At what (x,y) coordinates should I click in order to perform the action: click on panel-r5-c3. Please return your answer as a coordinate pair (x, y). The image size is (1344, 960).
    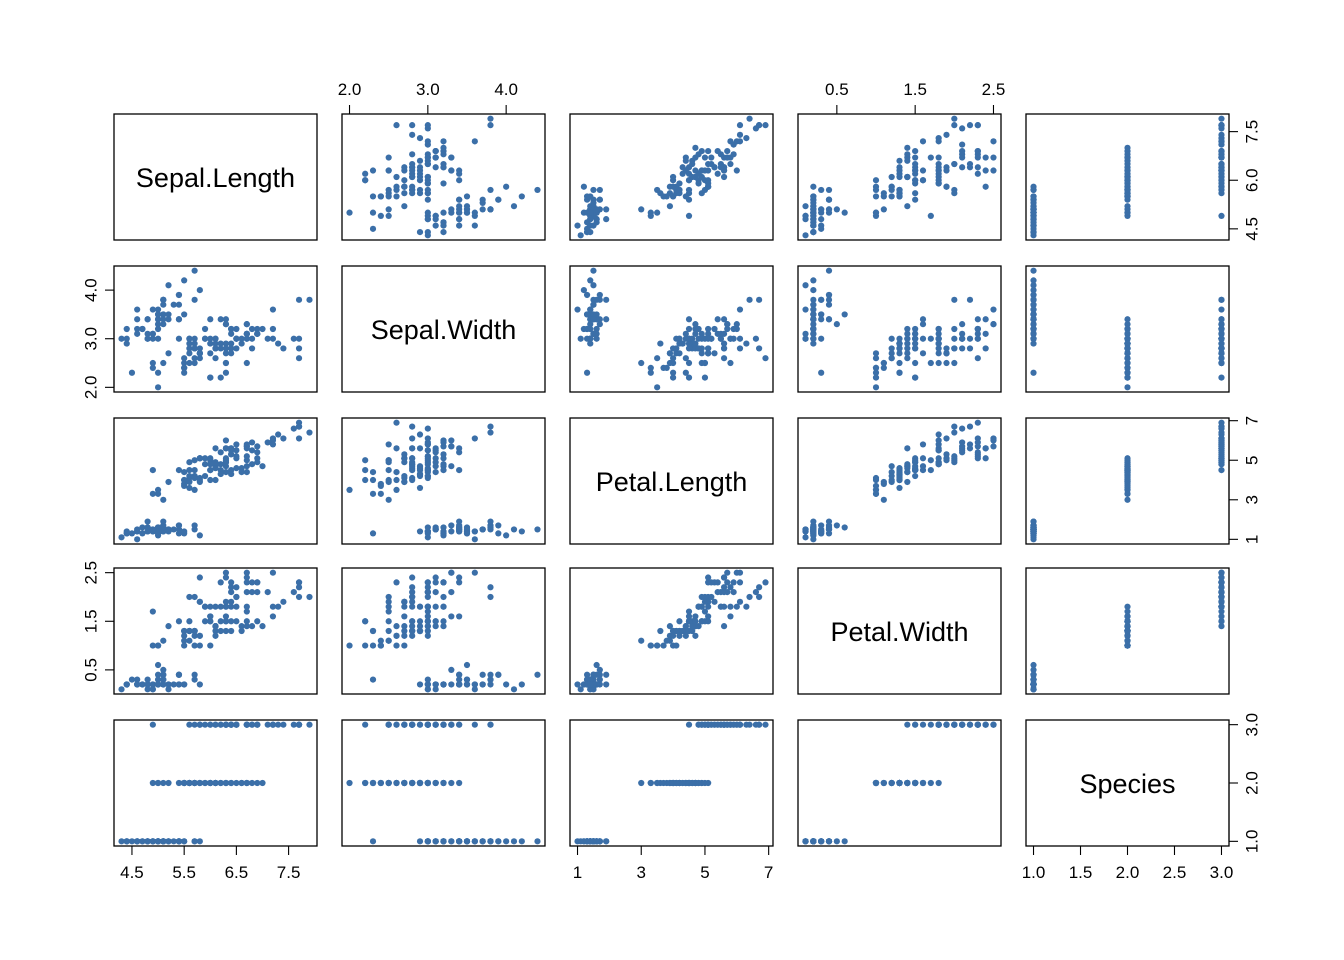
    Looking at the image, I should click on (671, 783).